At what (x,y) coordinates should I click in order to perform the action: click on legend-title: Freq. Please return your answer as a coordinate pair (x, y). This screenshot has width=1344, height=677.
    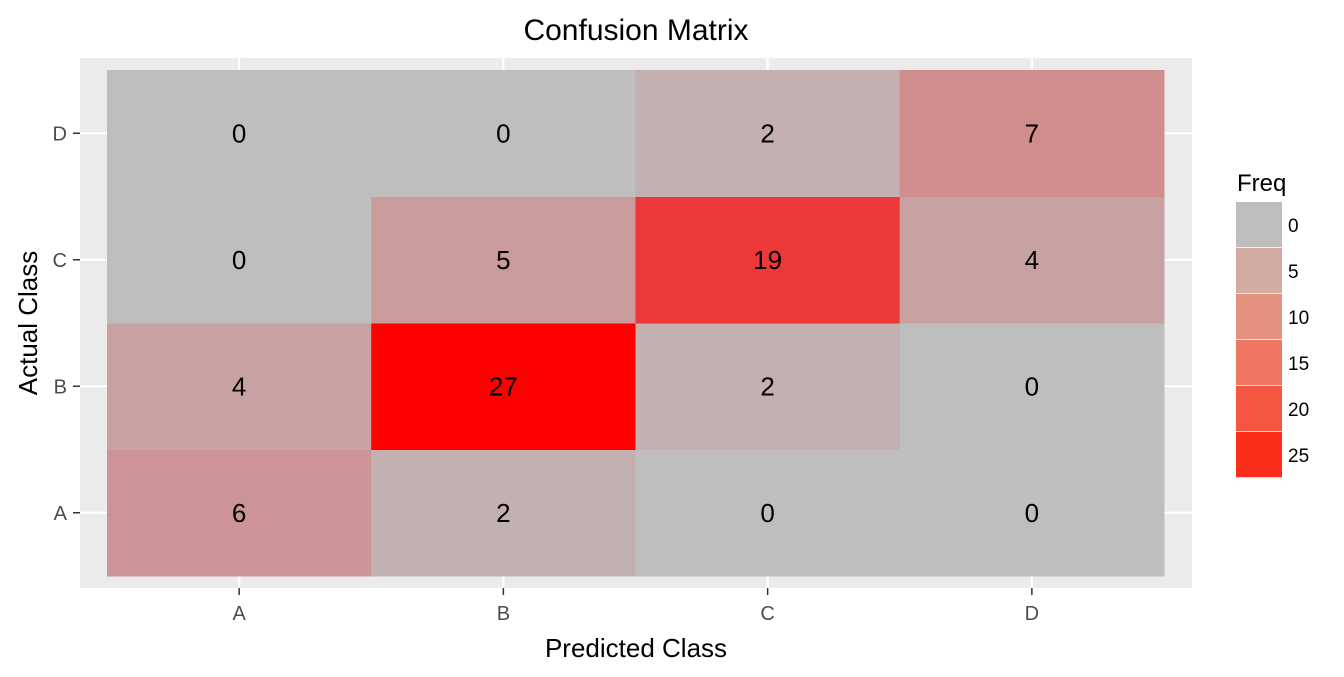
    Looking at the image, I should click on (1261, 183).